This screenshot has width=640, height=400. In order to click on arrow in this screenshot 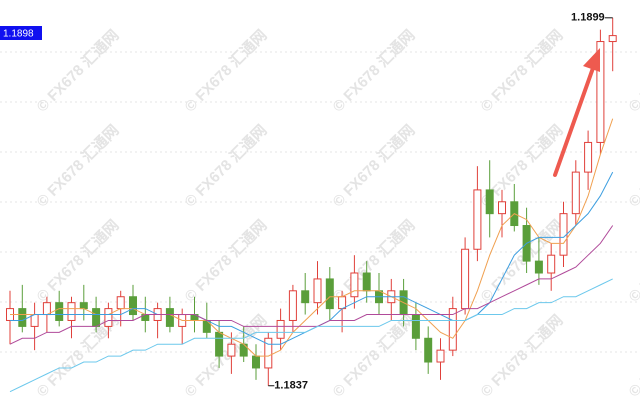, I will do `click(576, 112)`.